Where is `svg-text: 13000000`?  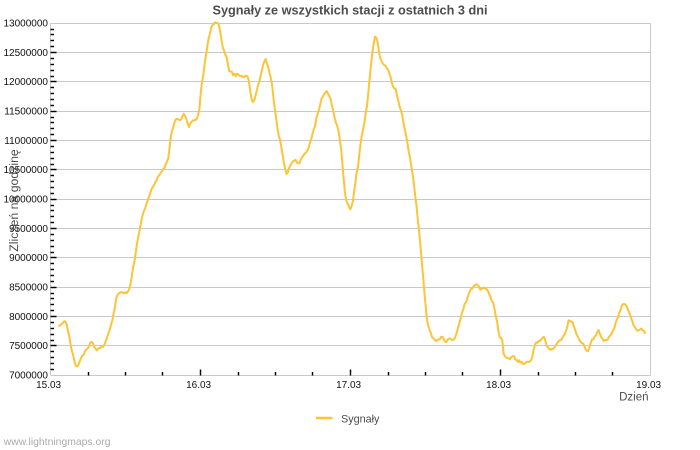
svg-text: 13000000 is located at coordinates (26, 23).